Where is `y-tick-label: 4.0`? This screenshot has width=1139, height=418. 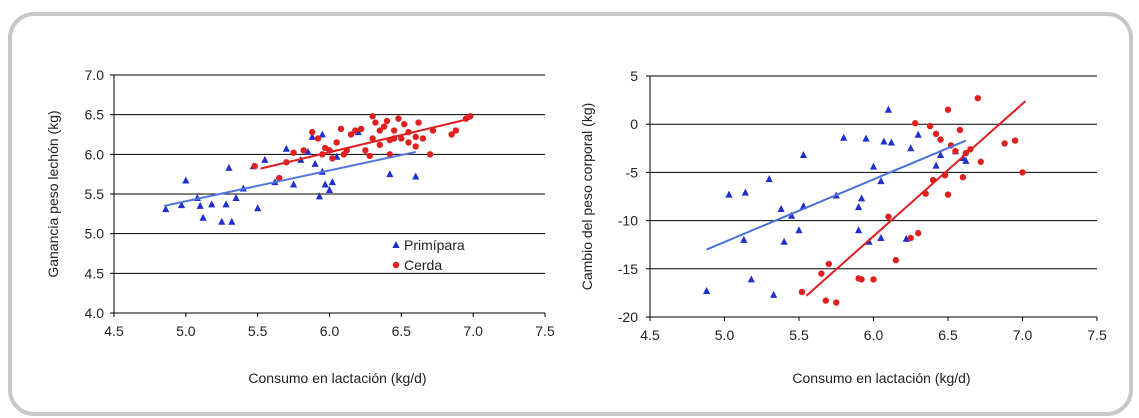
y-tick-label: 4.0 is located at coordinates (95, 313).